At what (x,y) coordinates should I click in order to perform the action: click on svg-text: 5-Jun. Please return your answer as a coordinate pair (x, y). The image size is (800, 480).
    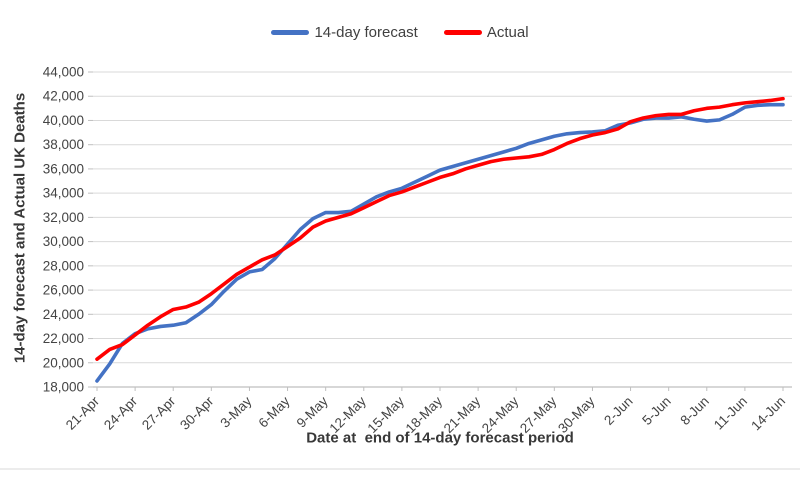
    Looking at the image, I should click on (656, 411).